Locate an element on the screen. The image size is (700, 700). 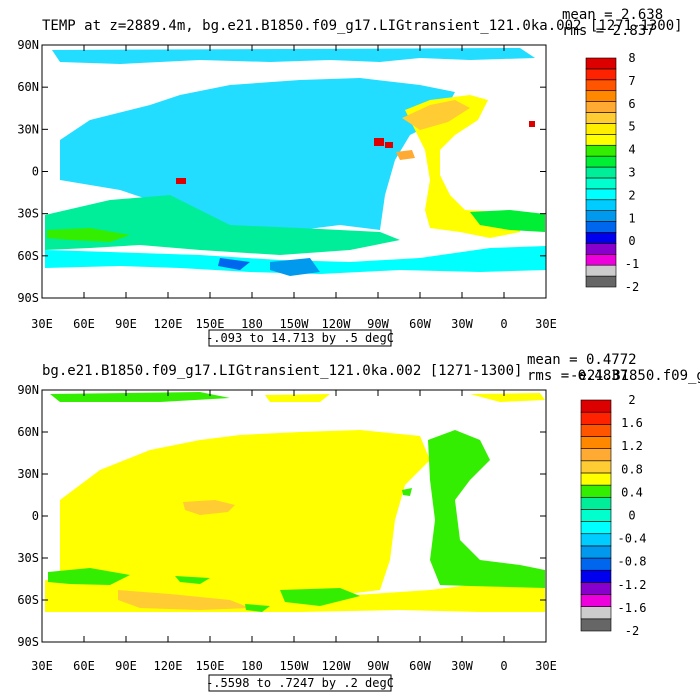
top-range-box is located at coordinates (300, 338).